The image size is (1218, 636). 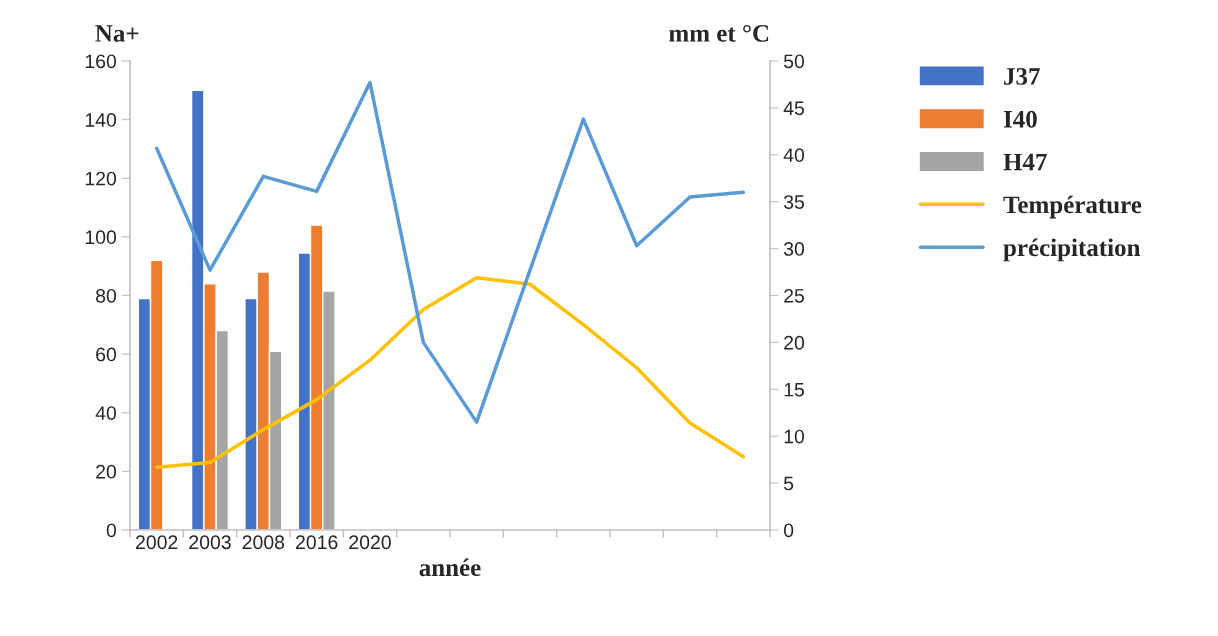 What do you see at coordinates (101, 178) in the screenshot?
I see `y-tick-label: 120` at bounding box center [101, 178].